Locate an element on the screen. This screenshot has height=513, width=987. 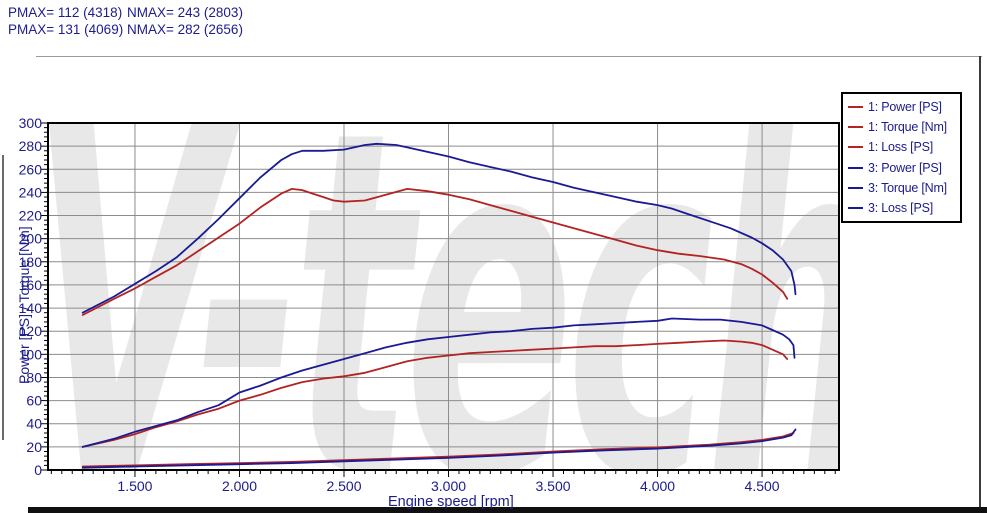
x-tick-label: 3.500 is located at coordinates (553, 486).